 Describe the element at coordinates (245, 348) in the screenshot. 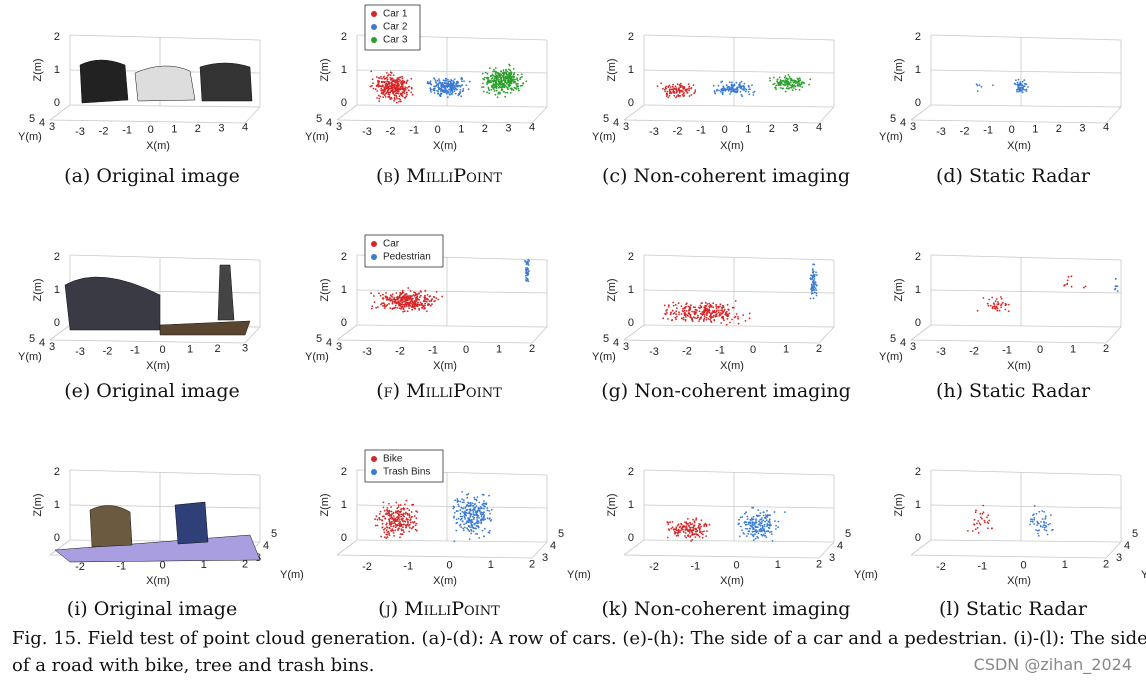

I see `x-tick-label: 3` at that location.